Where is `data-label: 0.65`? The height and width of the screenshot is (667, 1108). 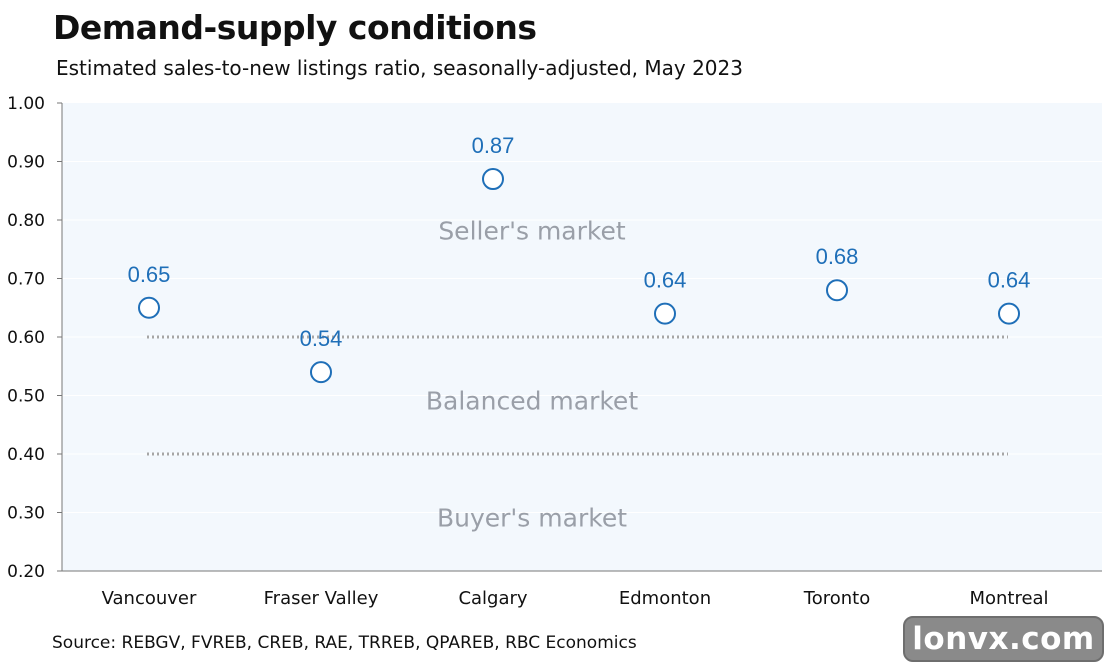 data-label: 0.65 is located at coordinates (149, 274).